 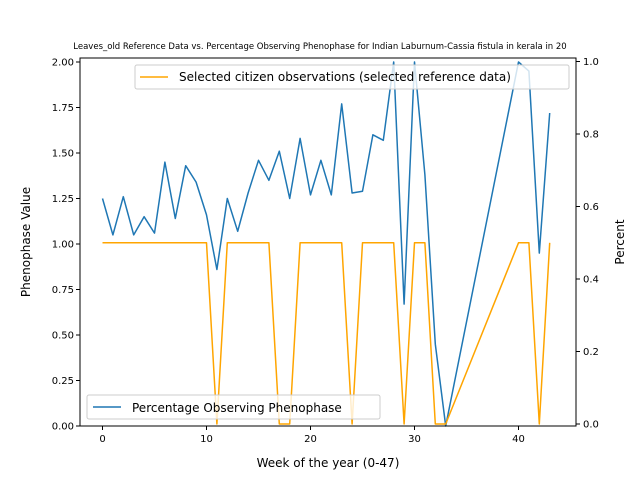 I want to click on right-y-tick-label: 0.8, so click(x=591, y=135).